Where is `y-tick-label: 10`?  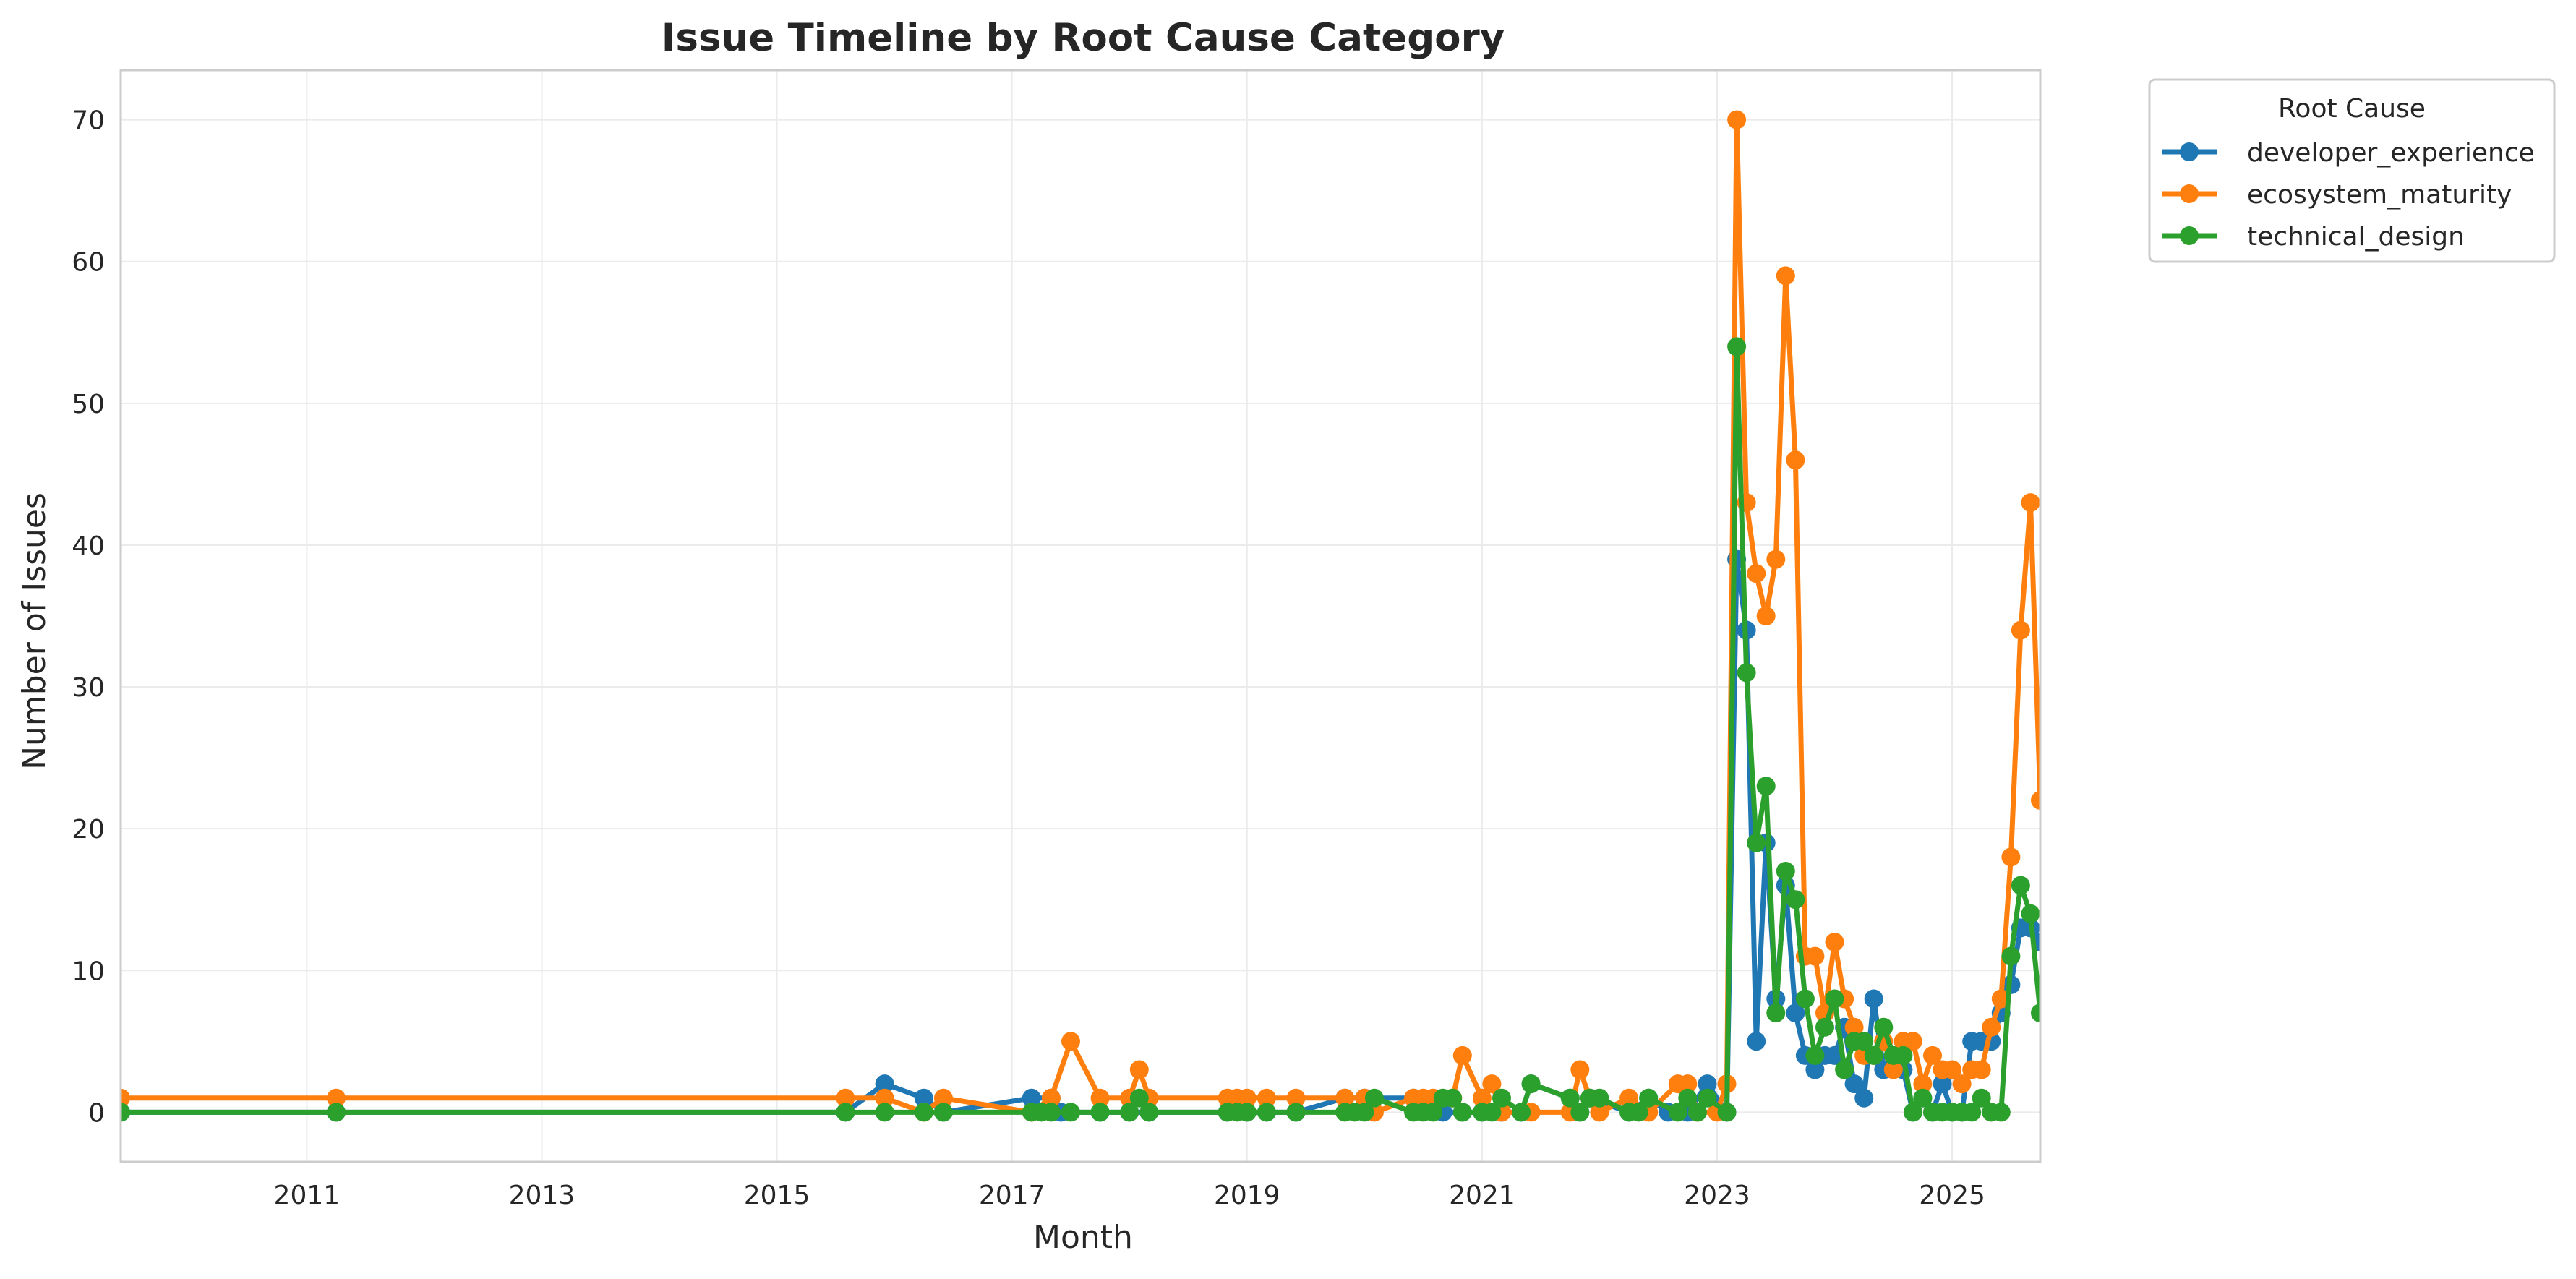 y-tick-label: 10 is located at coordinates (88, 971).